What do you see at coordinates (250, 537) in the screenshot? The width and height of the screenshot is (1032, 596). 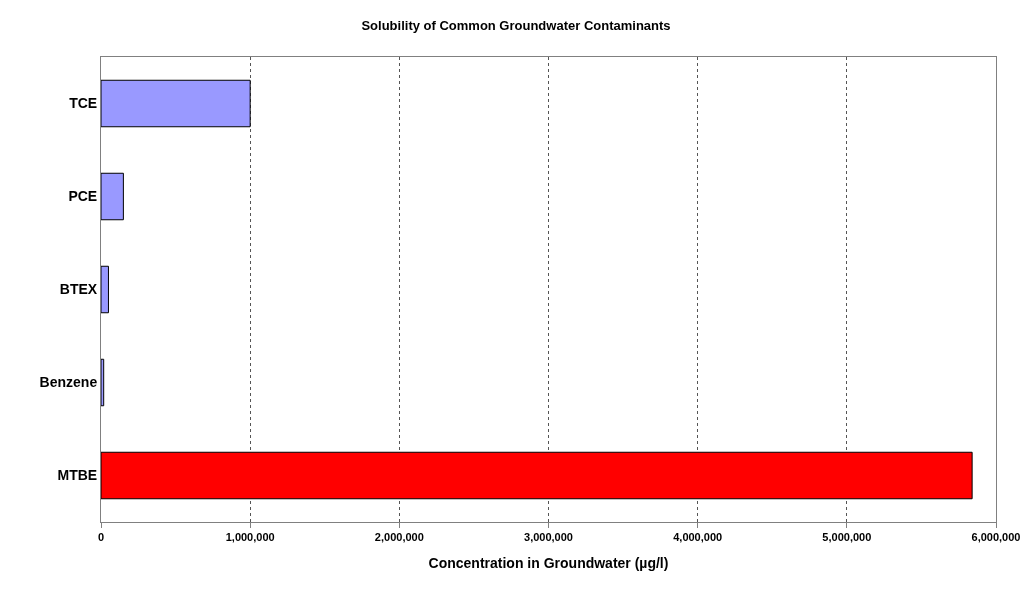 I see `x-tick-label: 1,000,000` at bounding box center [250, 537].